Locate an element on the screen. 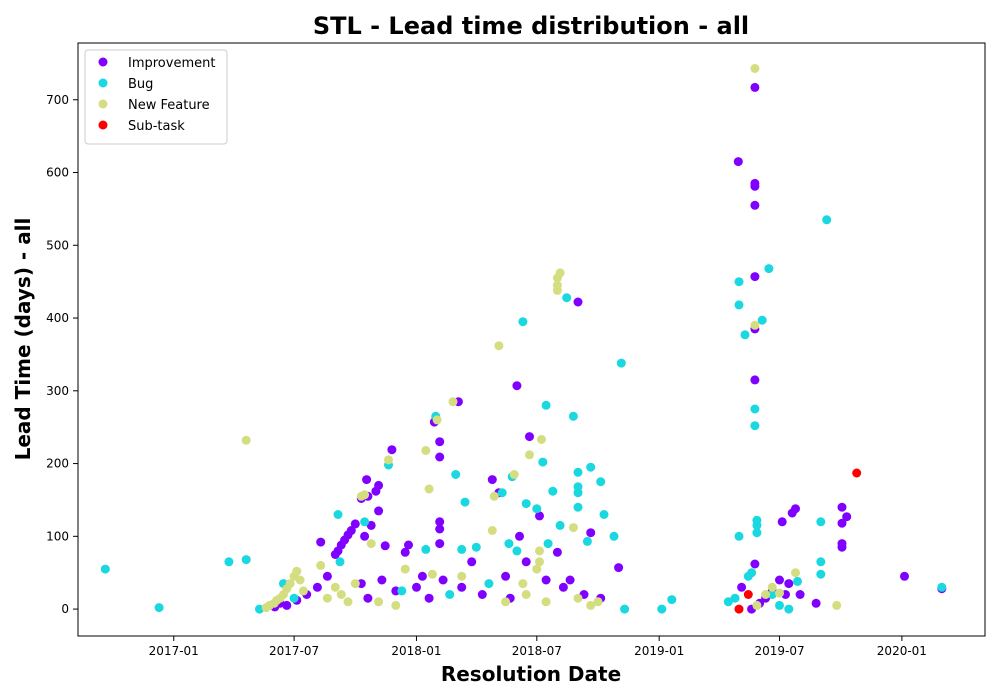 This screenshot has height=700, width=1000. legend-label: Improvement is located at coordinates (171, 63).